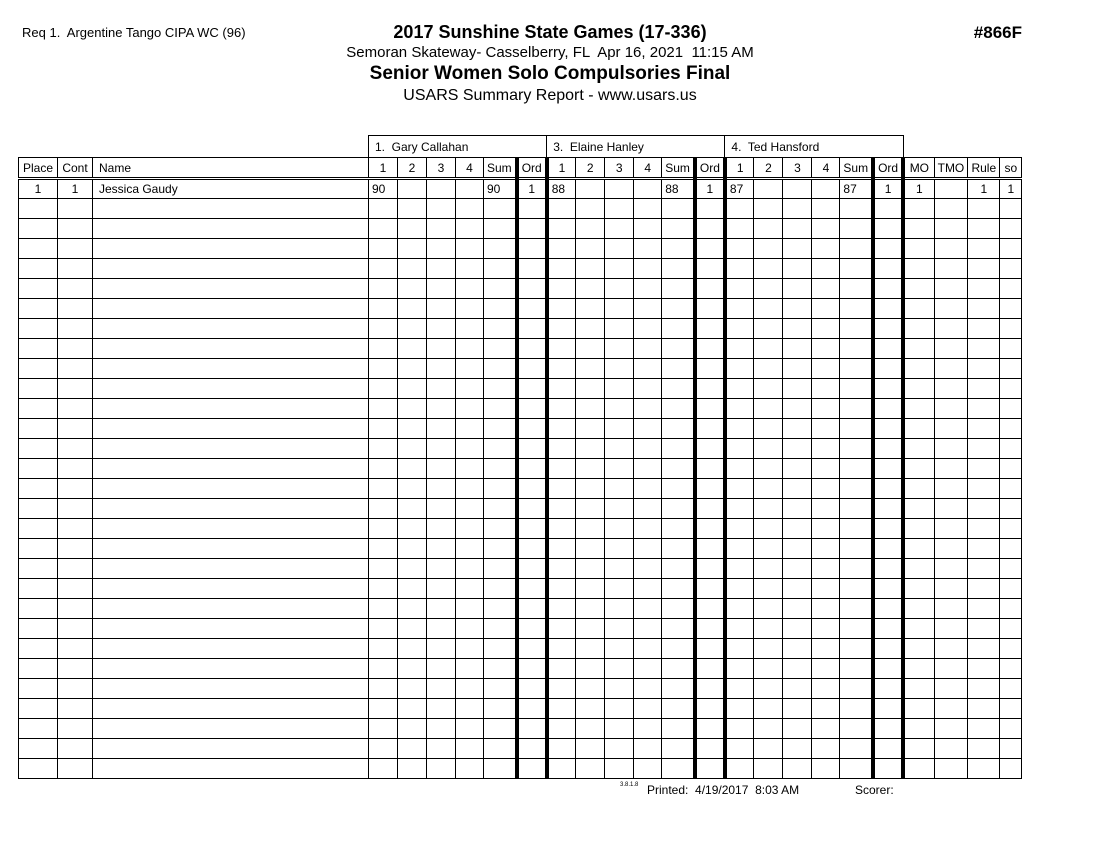 The width and height of the screenshot is (1100, 850). What do you see at coordinates (134, 32) in the screenshot?
I see `requirement-label: Req 1. Argentine Tango CIPA WC (96)` at bounding box center [134, 32].